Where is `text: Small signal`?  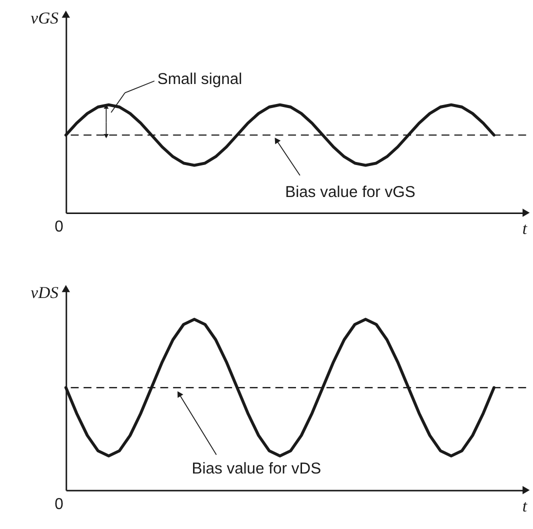 text: Small signal is located at coordinates (199, 79).